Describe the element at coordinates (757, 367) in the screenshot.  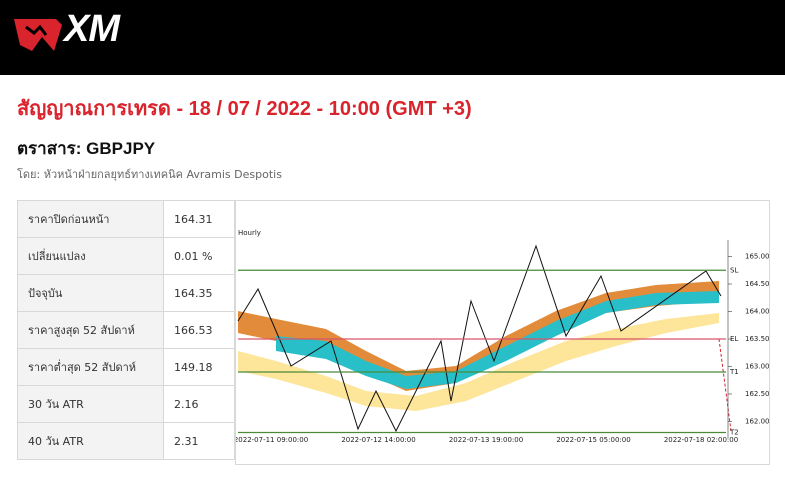
I see `y-tick-label: 163.00` at that location.